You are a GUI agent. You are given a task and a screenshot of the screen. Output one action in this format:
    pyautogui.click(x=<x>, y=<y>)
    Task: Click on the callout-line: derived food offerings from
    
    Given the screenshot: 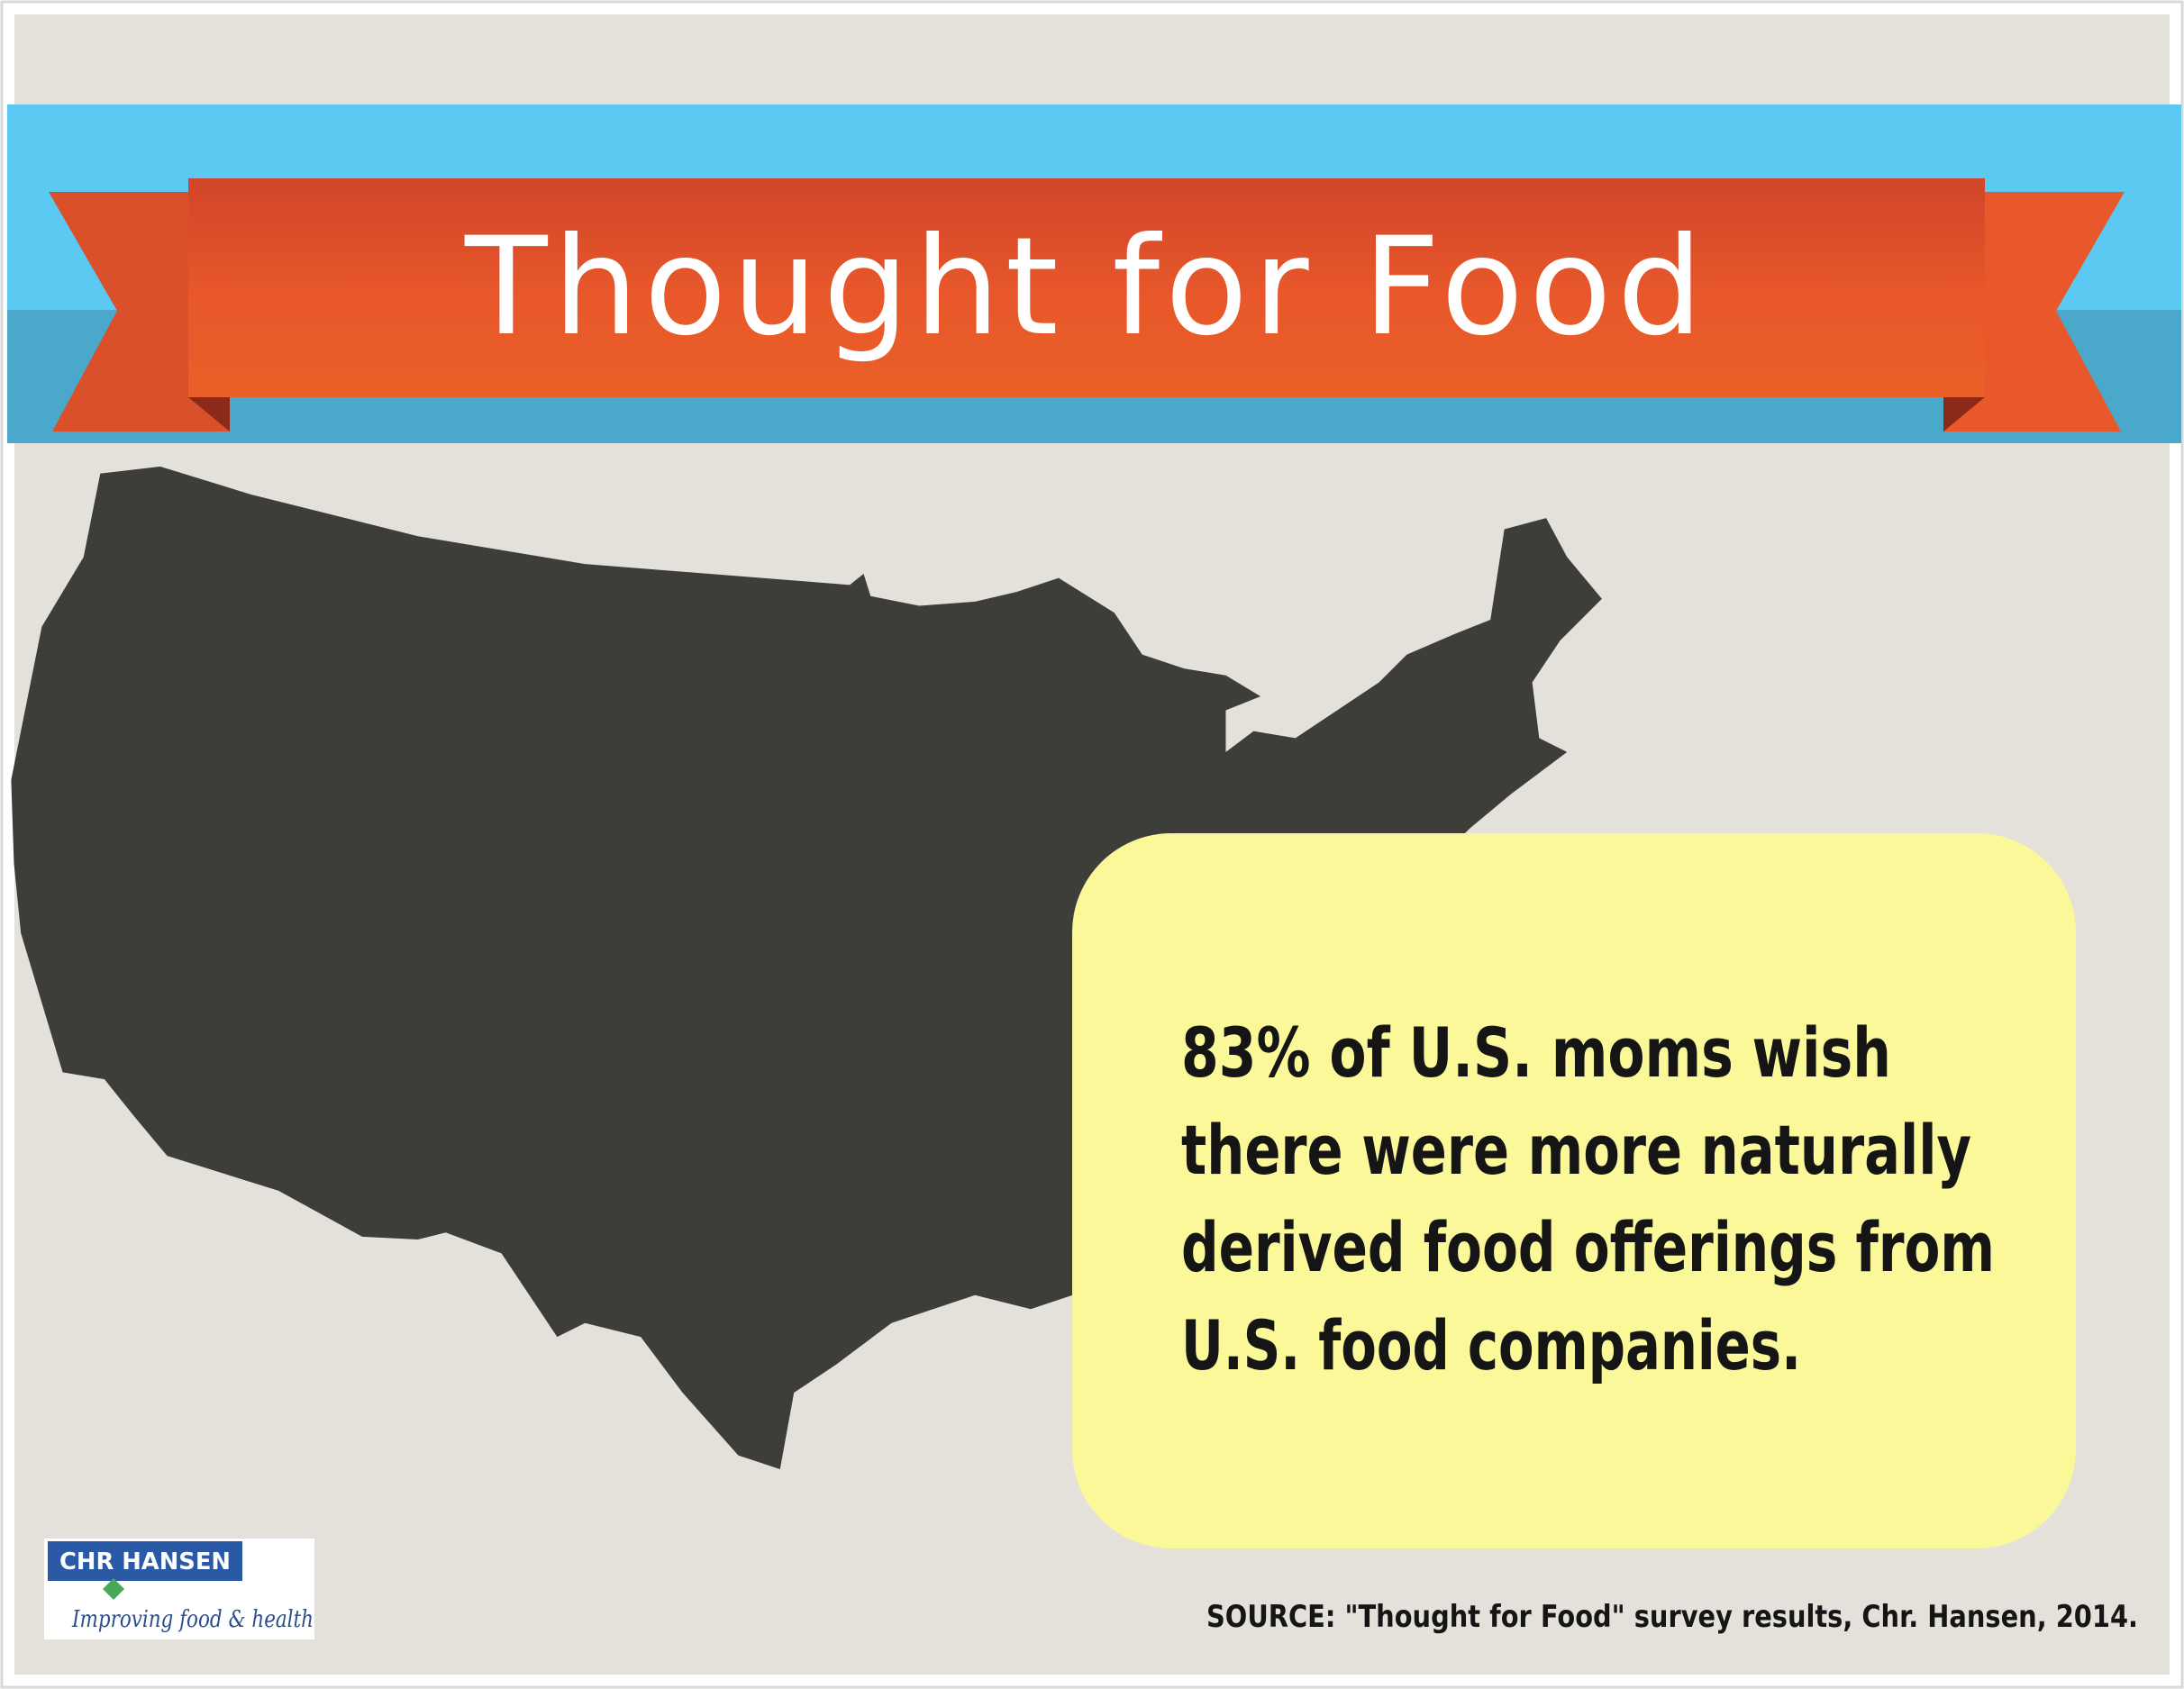 What is the action you would take?
    pyautogui.click(x=1588, y=1247)
    